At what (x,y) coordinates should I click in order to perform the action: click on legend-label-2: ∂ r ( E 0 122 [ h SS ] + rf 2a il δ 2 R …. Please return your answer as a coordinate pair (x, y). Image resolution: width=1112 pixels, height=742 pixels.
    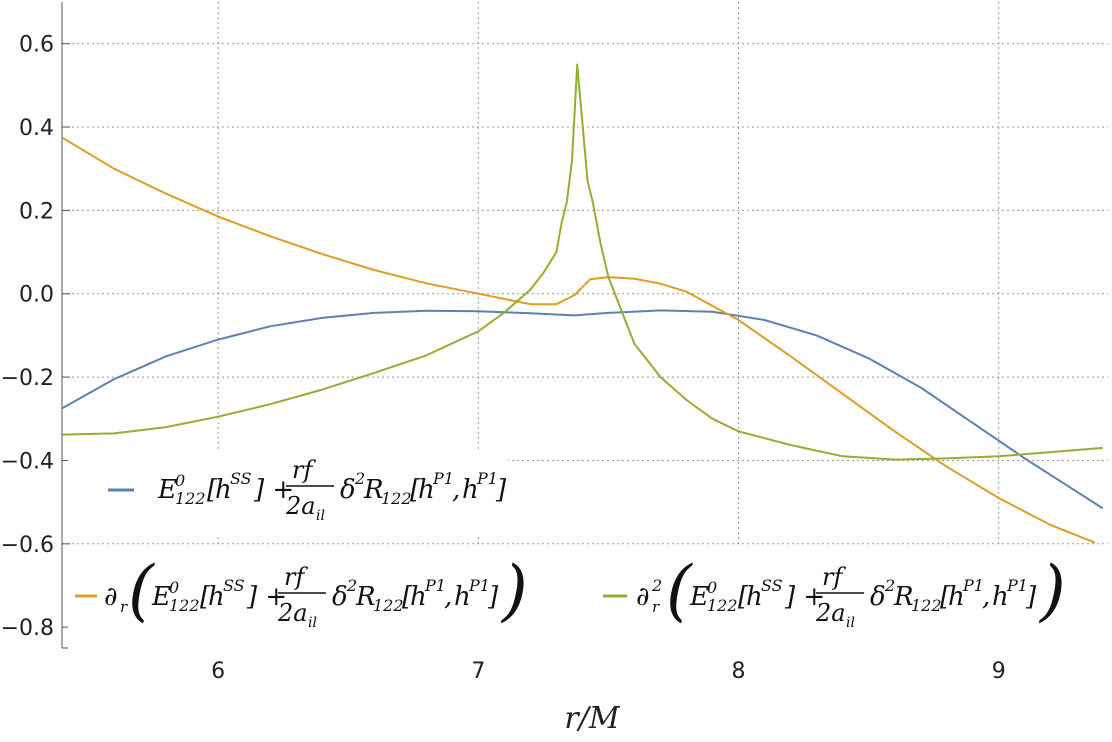
    Looking at the image, I should click on (316, 591).